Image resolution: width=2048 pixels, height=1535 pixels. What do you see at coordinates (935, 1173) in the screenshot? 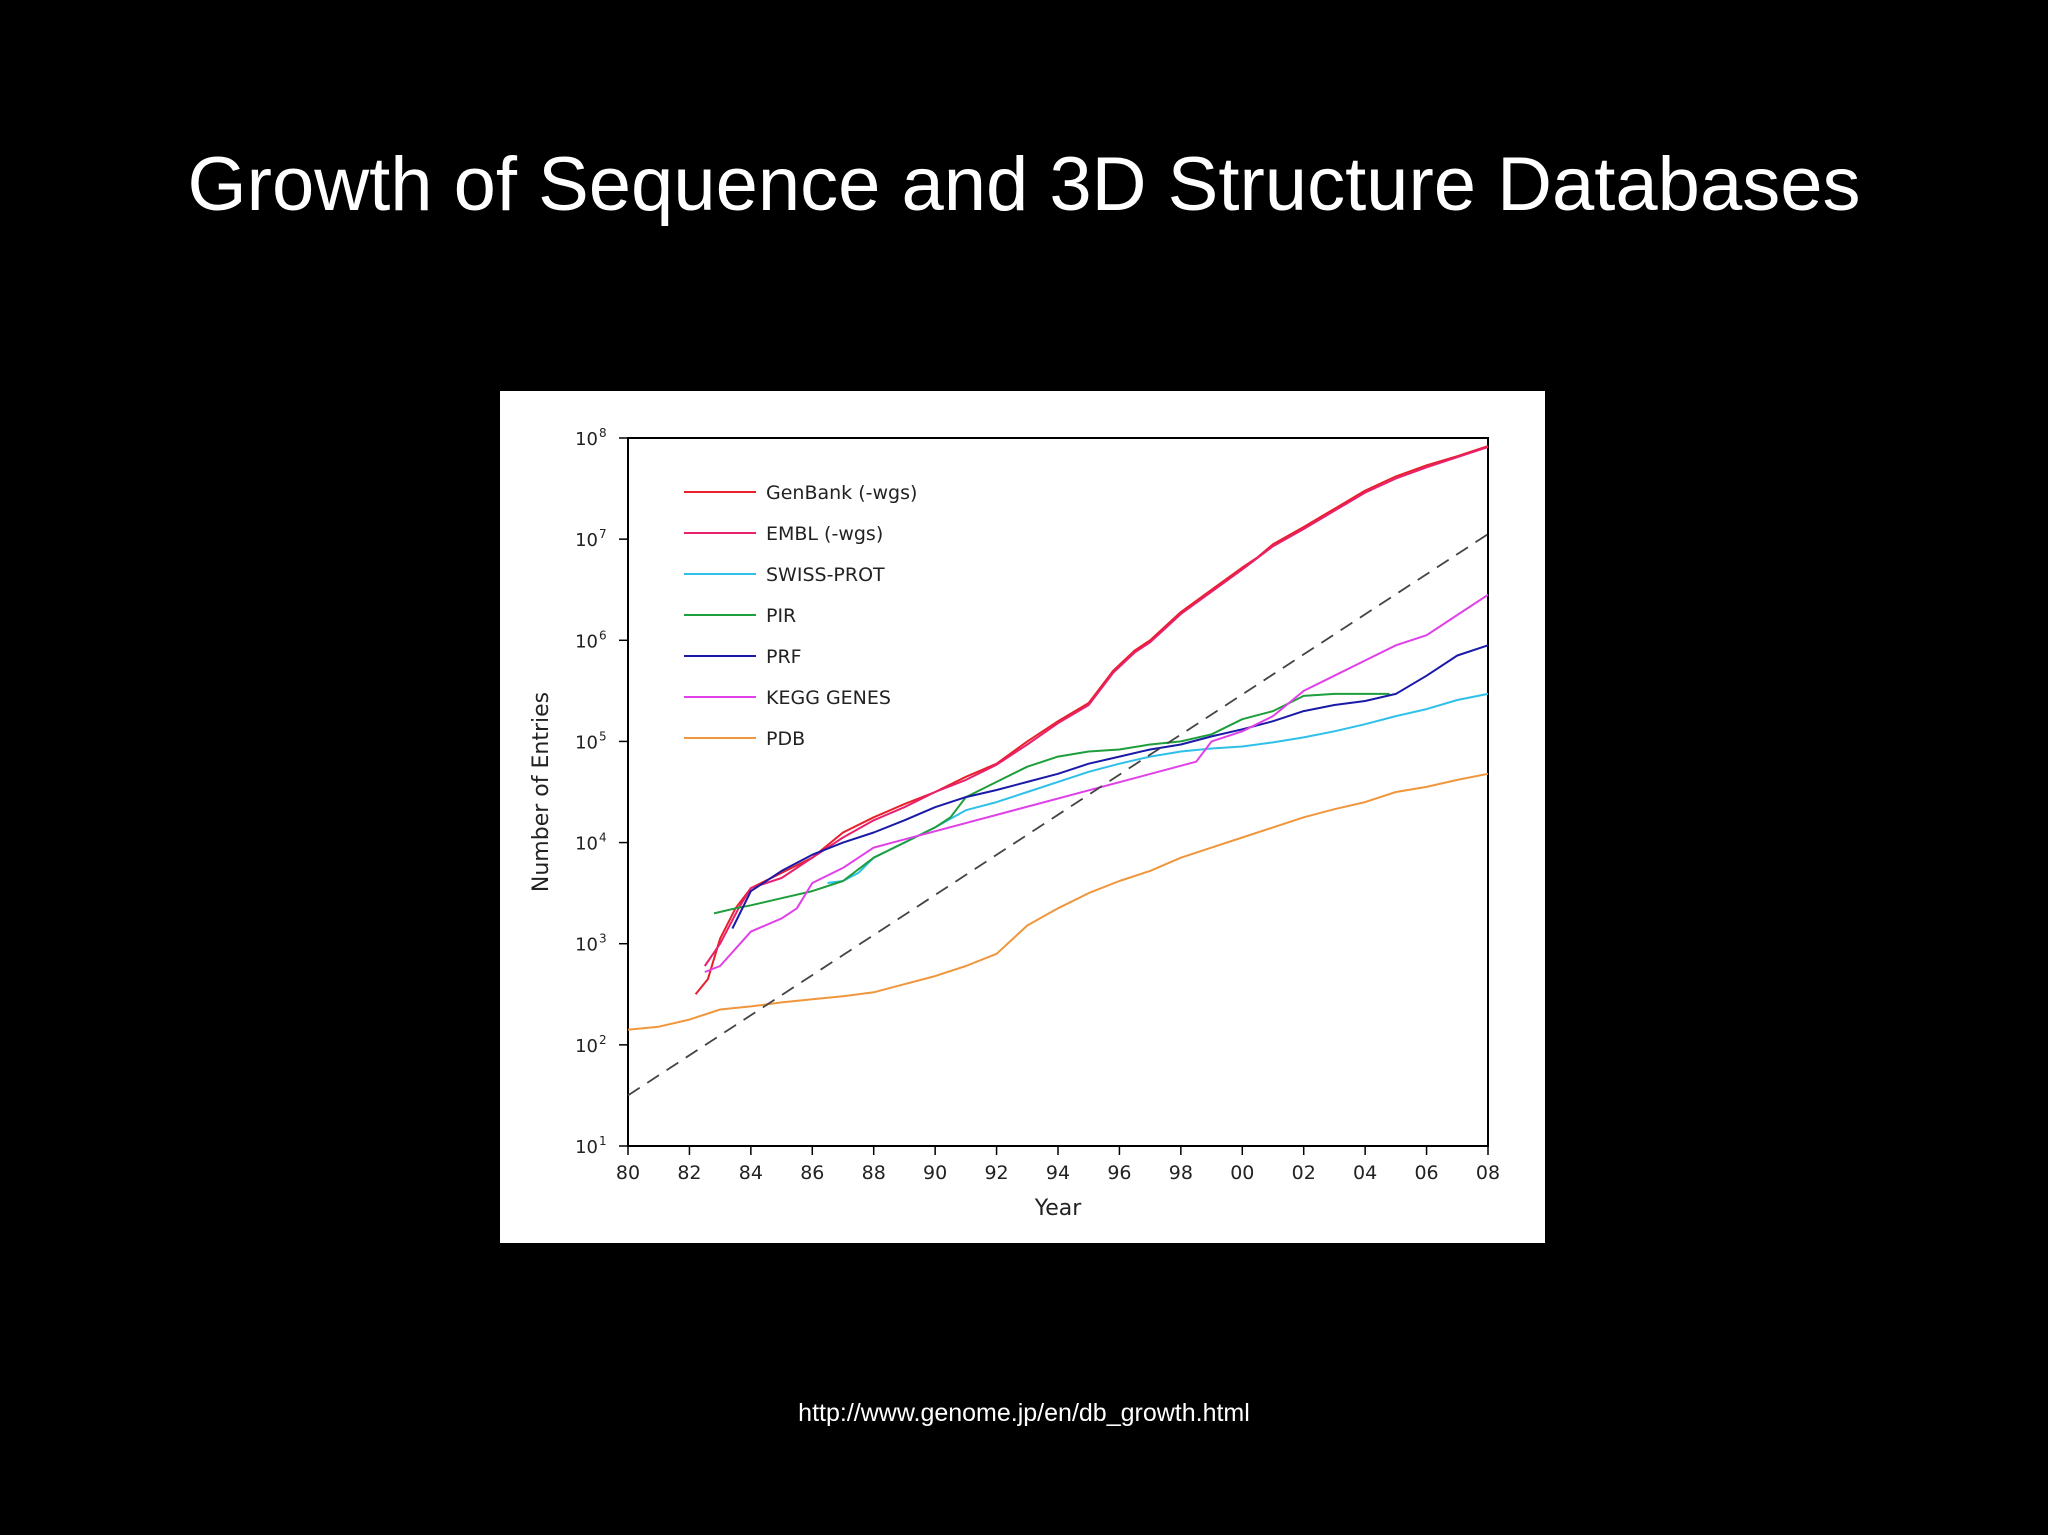
I see `x-tick-label: 90` at bounding box center [935, 1173].